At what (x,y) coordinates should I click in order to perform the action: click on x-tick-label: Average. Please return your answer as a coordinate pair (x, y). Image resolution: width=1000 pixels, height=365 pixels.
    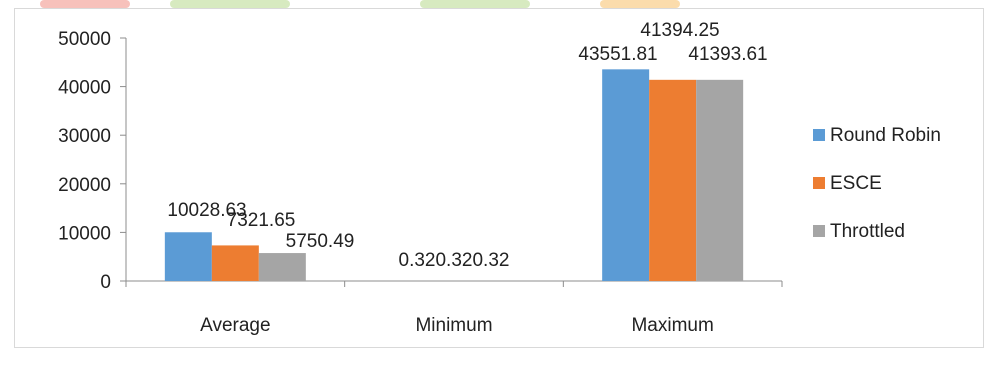
    Looking at the image, I should click on (235, 325).